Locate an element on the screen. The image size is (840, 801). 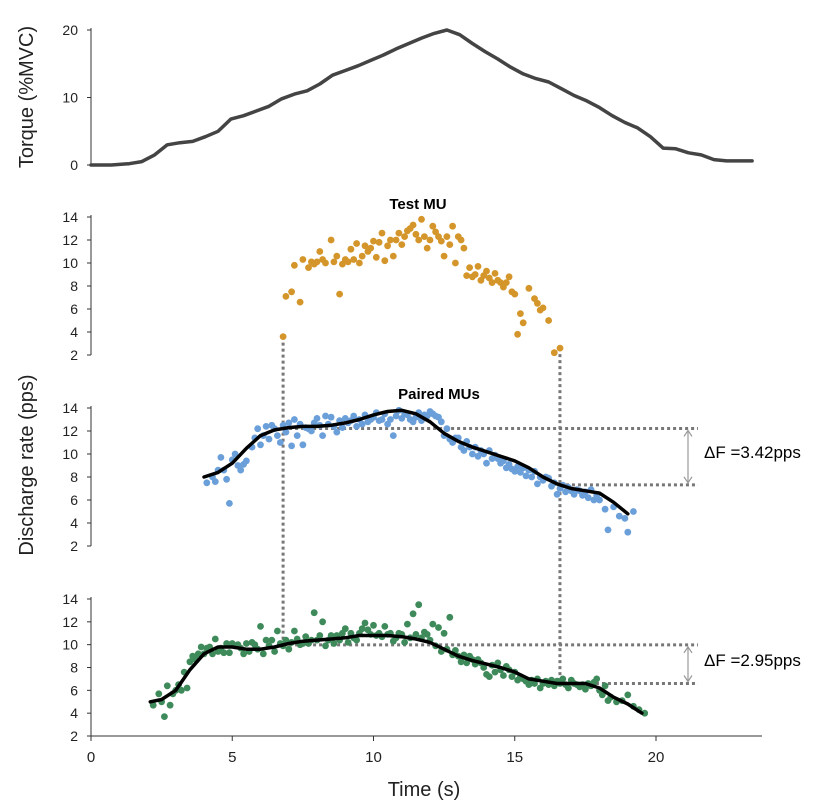
torque-y-tick-label: 20 is located at coordinates (70, 30).